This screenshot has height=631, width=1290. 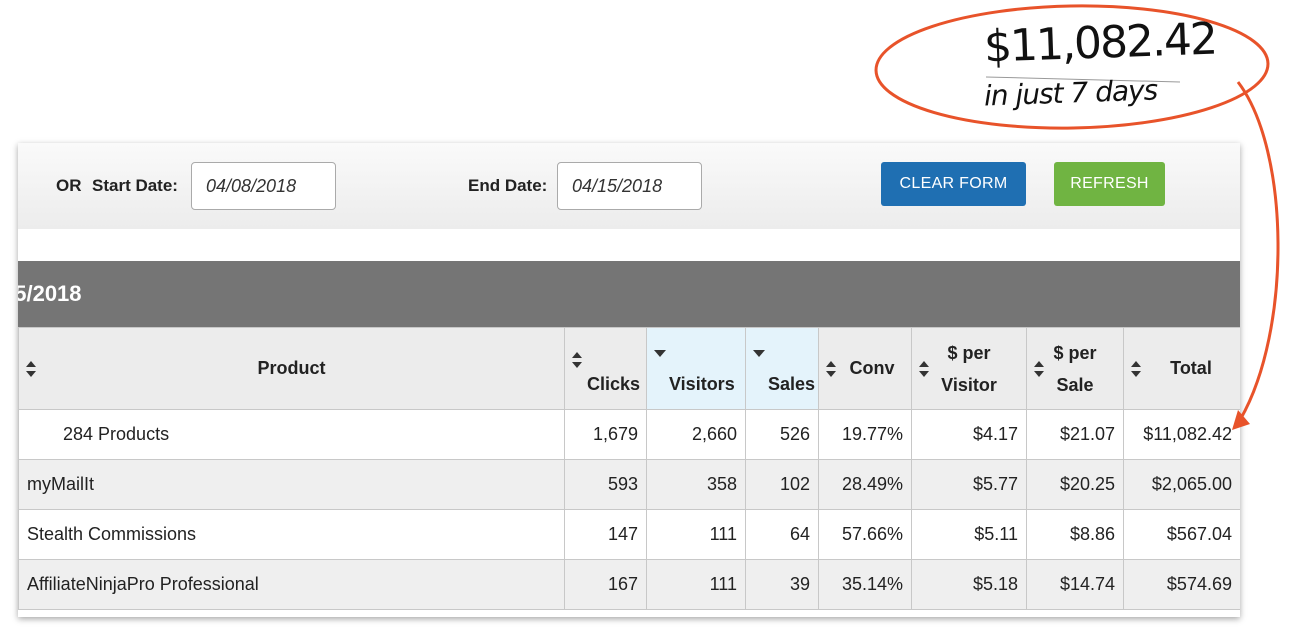 What do you see at coordinates (1083, 79) in the screenshot?
I see `callout-underline` at bounding box center [1083, 79].